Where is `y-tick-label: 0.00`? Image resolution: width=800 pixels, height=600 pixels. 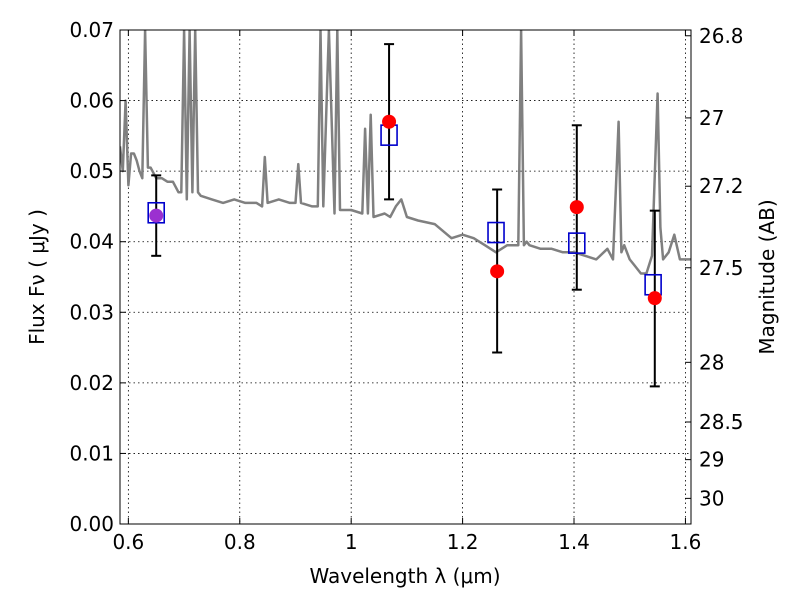
y-tick-label: 0.00 is located at coordinates (91, 524).